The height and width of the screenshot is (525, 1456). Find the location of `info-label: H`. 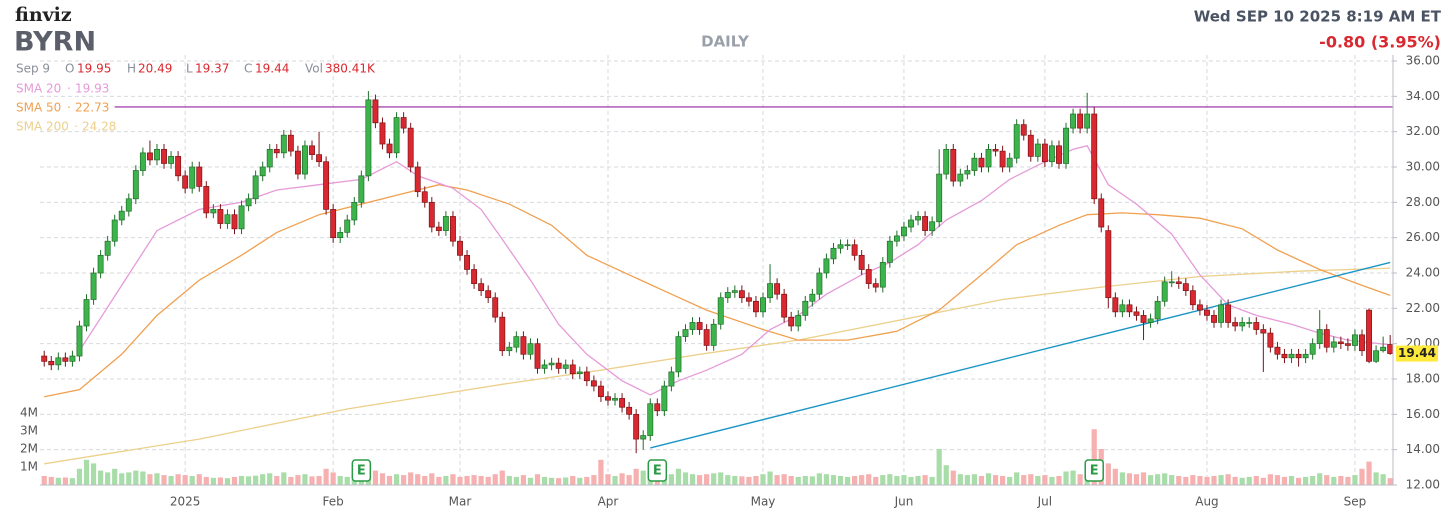

info-label: H is located at coordinates (131, 69).